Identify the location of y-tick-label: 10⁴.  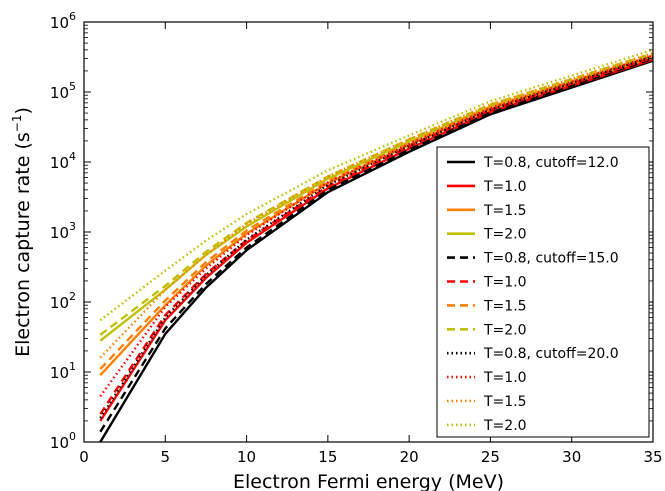
(63, 161).